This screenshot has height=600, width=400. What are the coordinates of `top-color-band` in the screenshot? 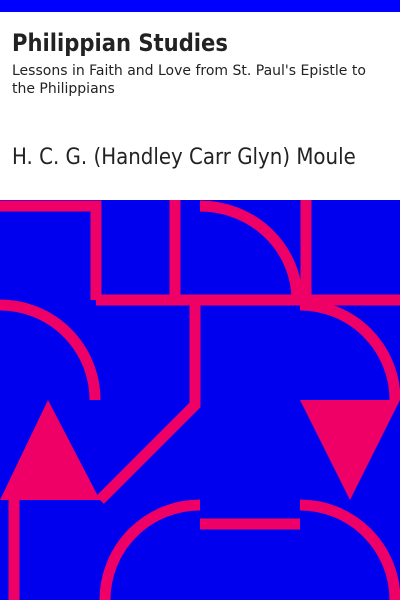 It's located at (200, 6).